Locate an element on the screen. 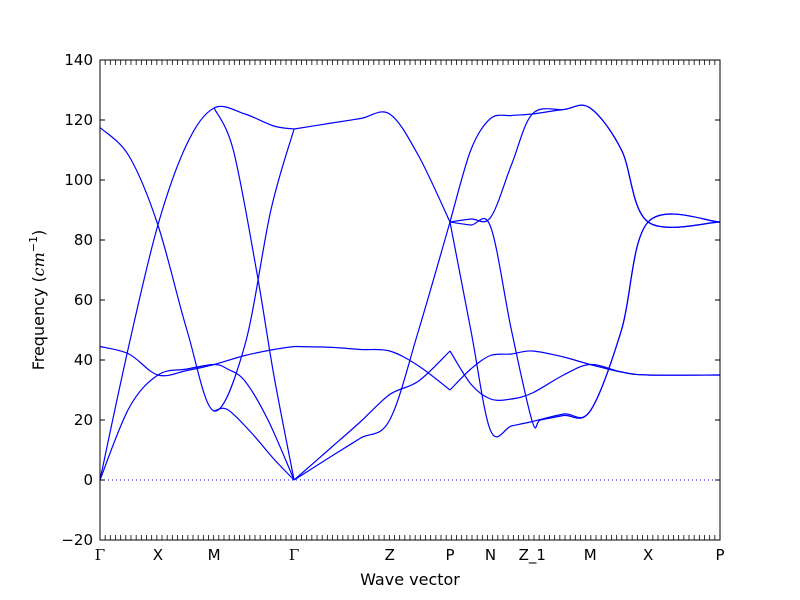 This screenshot has width=800, height=600. y-axis-label: Frequency (cm−1) is located at coordinates (37, 300).